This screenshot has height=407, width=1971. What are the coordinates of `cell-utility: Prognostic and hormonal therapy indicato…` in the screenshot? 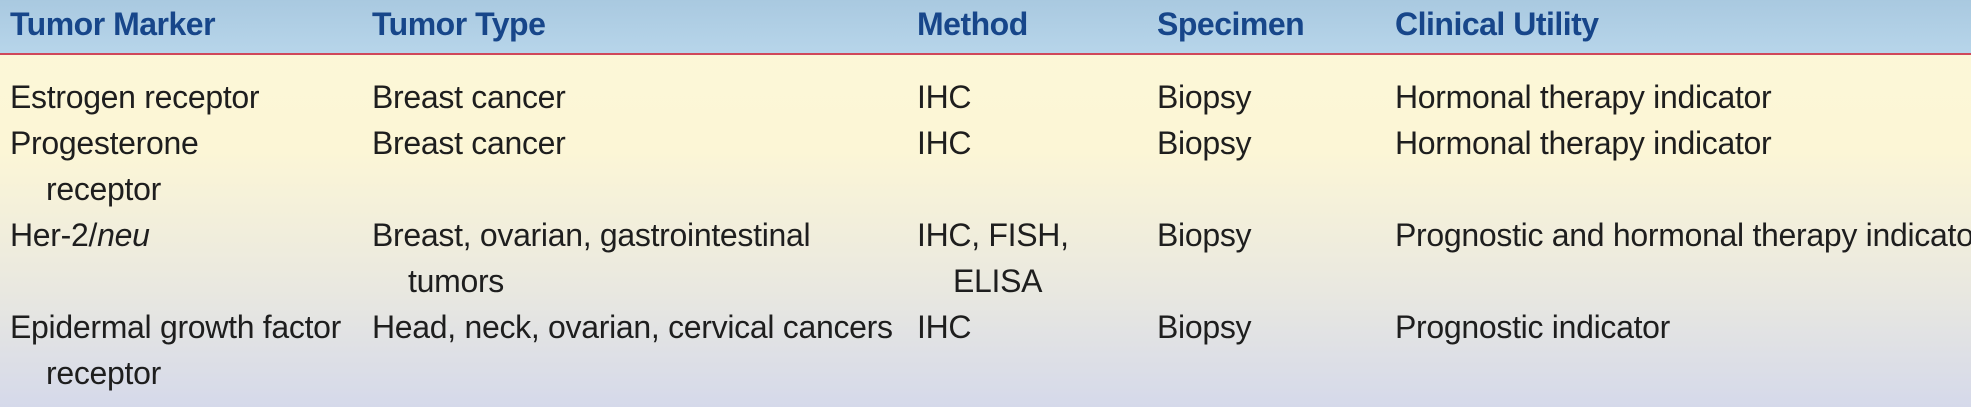 It's located at (1683, 235).